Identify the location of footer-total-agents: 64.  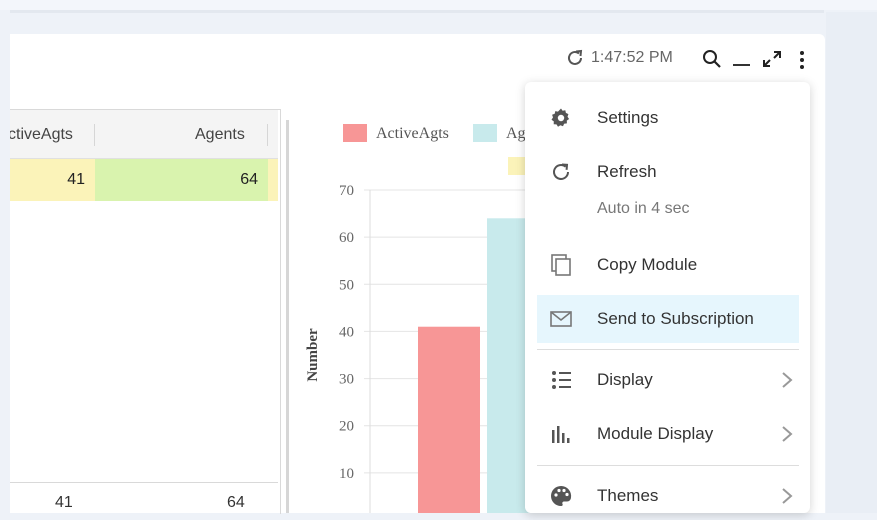
(236, 502).